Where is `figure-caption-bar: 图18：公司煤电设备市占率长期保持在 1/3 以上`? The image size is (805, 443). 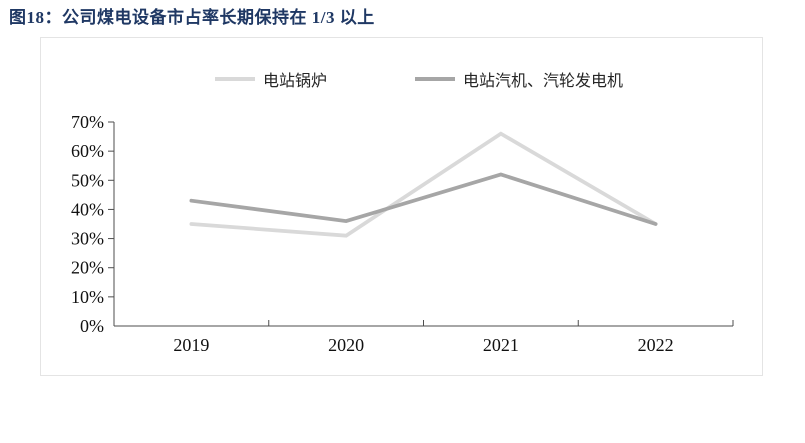
figure-caption-bar: 图18：公司煤电设备市占率长期保持在 1/3 以上 is located at coordinates (402, 15).